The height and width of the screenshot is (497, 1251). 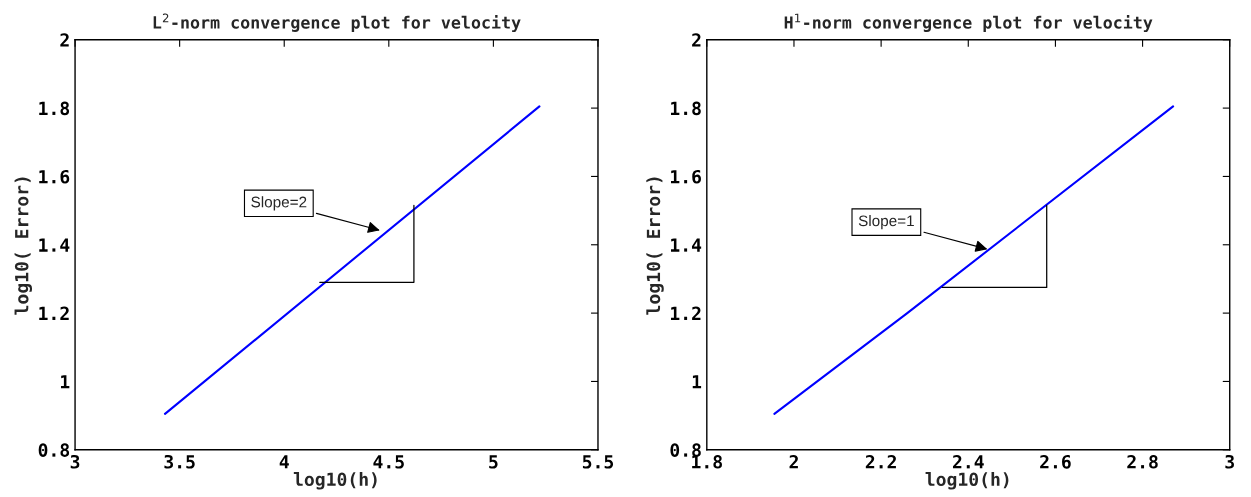 What do you see at coordinates (388, 462) in the screenshot?
I see `x-tick-label: 4.5` at bounding box center [388, 462].